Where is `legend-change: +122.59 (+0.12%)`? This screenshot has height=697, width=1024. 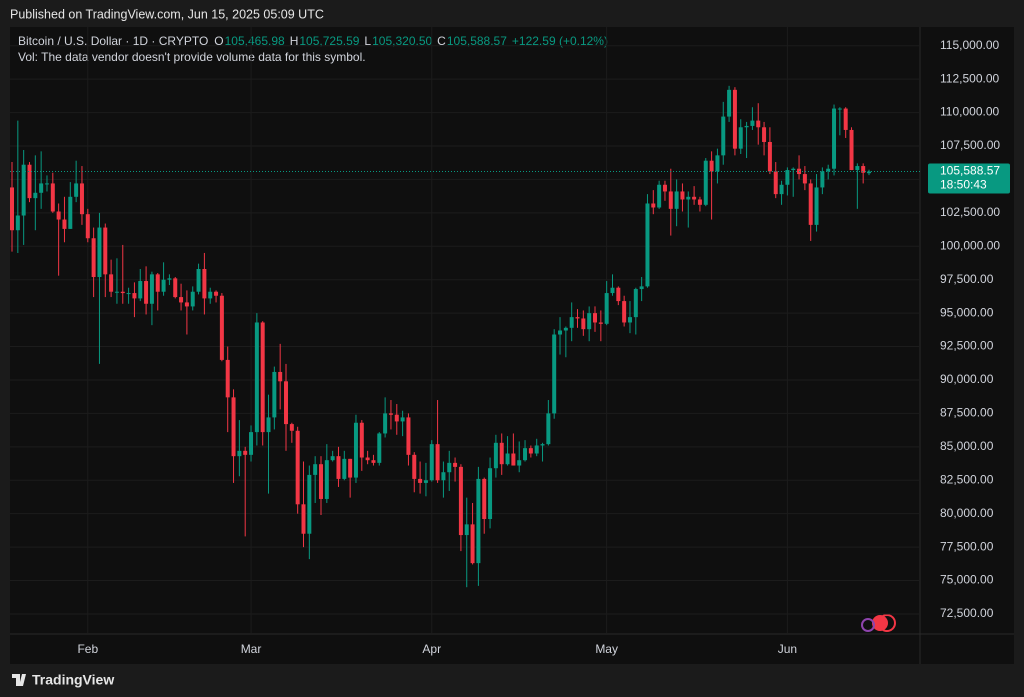 legend-change: +122.59 (+0.12%) is located at coordinates (560, 41).